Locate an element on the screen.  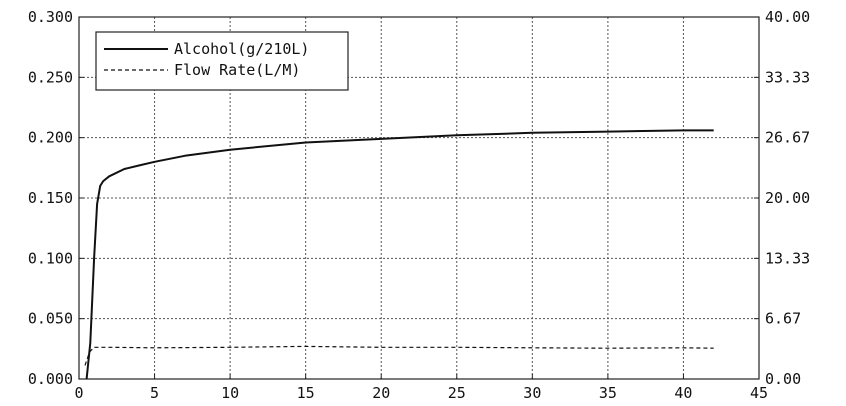
y2-tick-label: 40.00 is located at coordinates (787, 17).